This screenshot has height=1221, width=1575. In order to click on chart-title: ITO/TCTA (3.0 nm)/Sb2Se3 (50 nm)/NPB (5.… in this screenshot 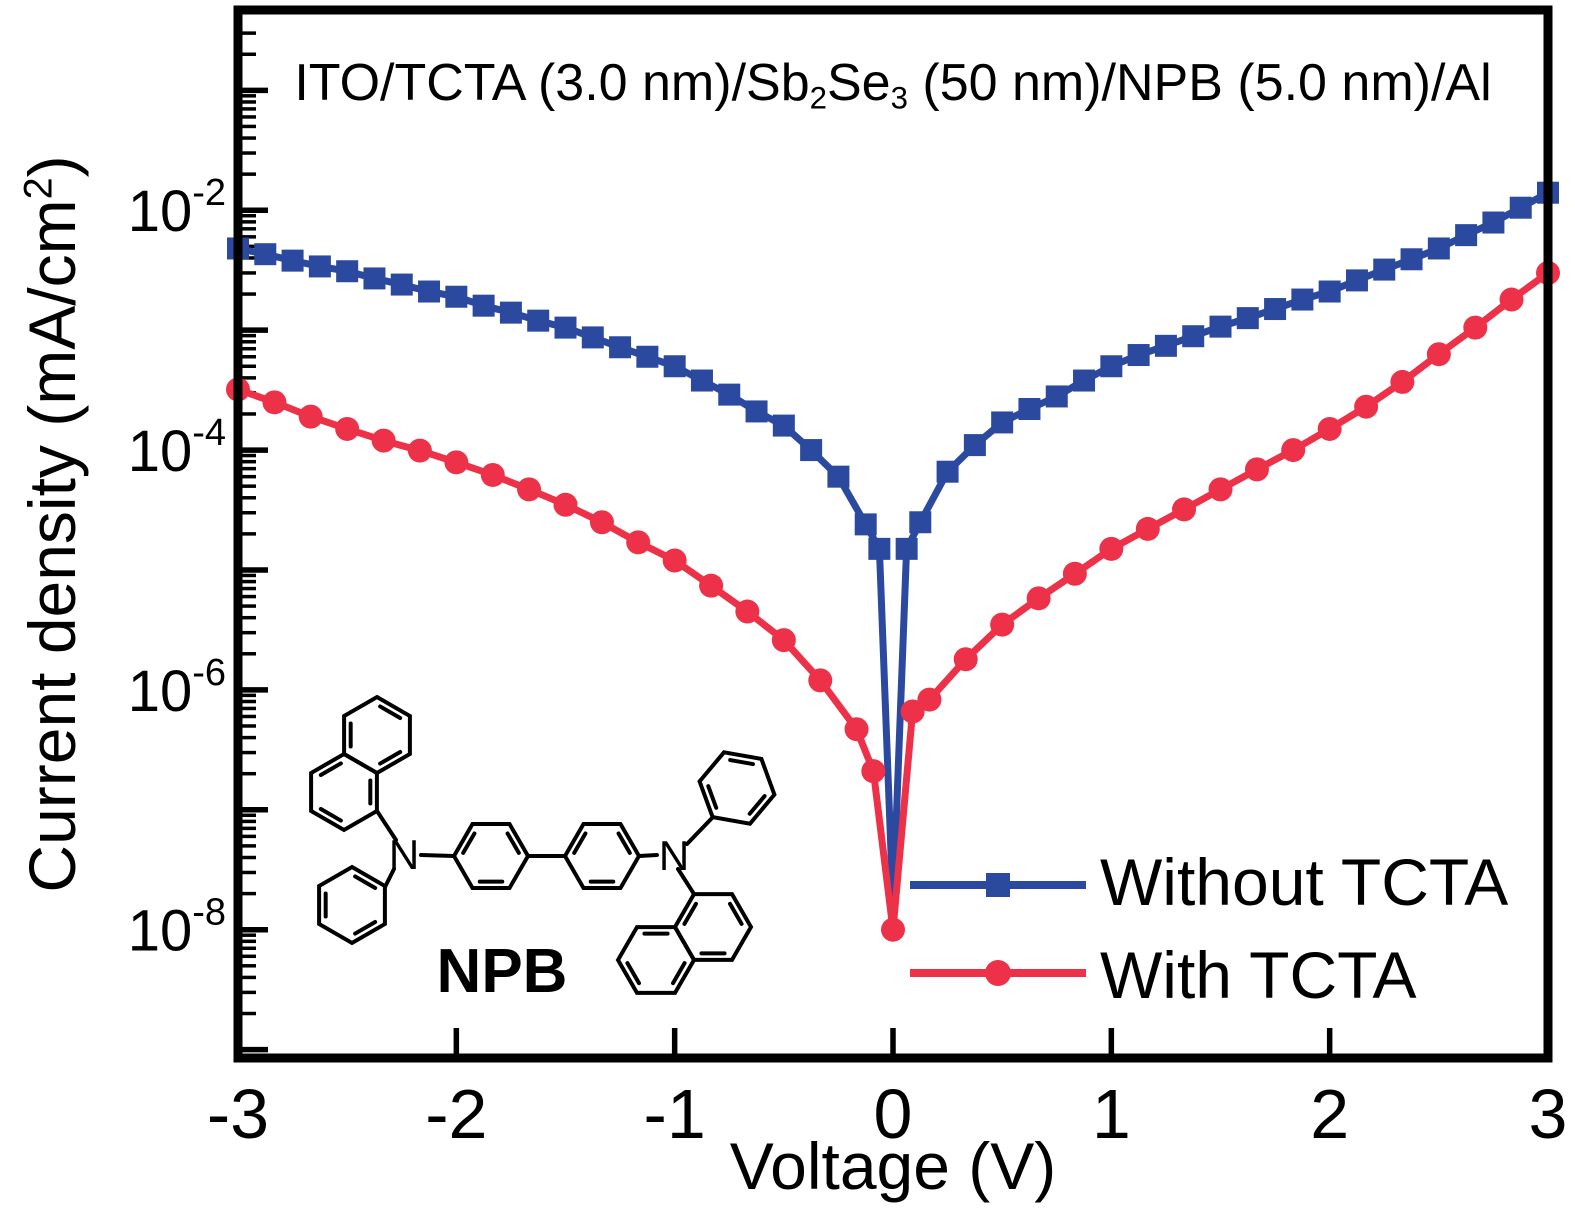, I will do `click(893, 85)`.